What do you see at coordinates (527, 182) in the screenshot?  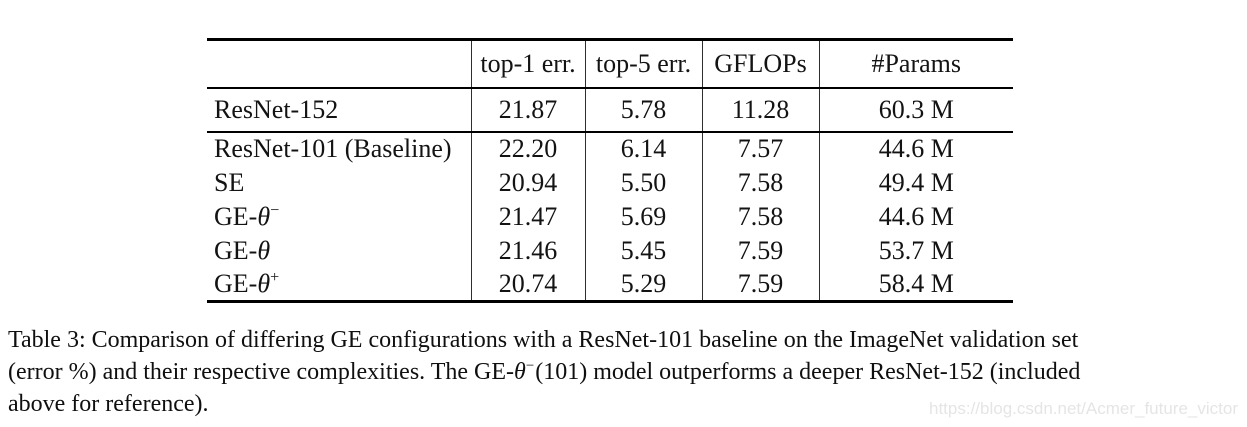 I see `top1-value: 20.94` at bounding box center [527, 182].